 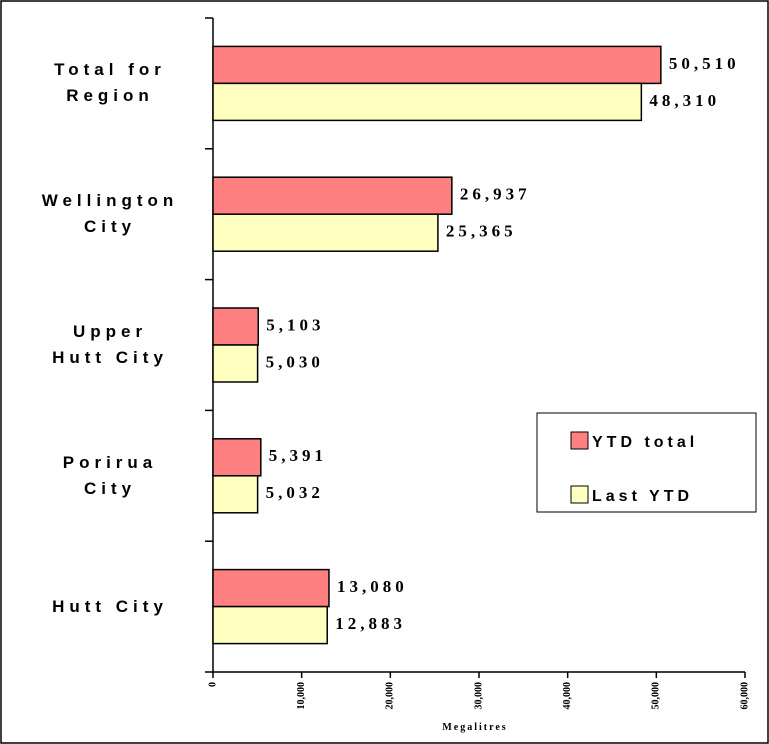 I want to click on x-tick-label: 30,000, so click(x=478, y=696).